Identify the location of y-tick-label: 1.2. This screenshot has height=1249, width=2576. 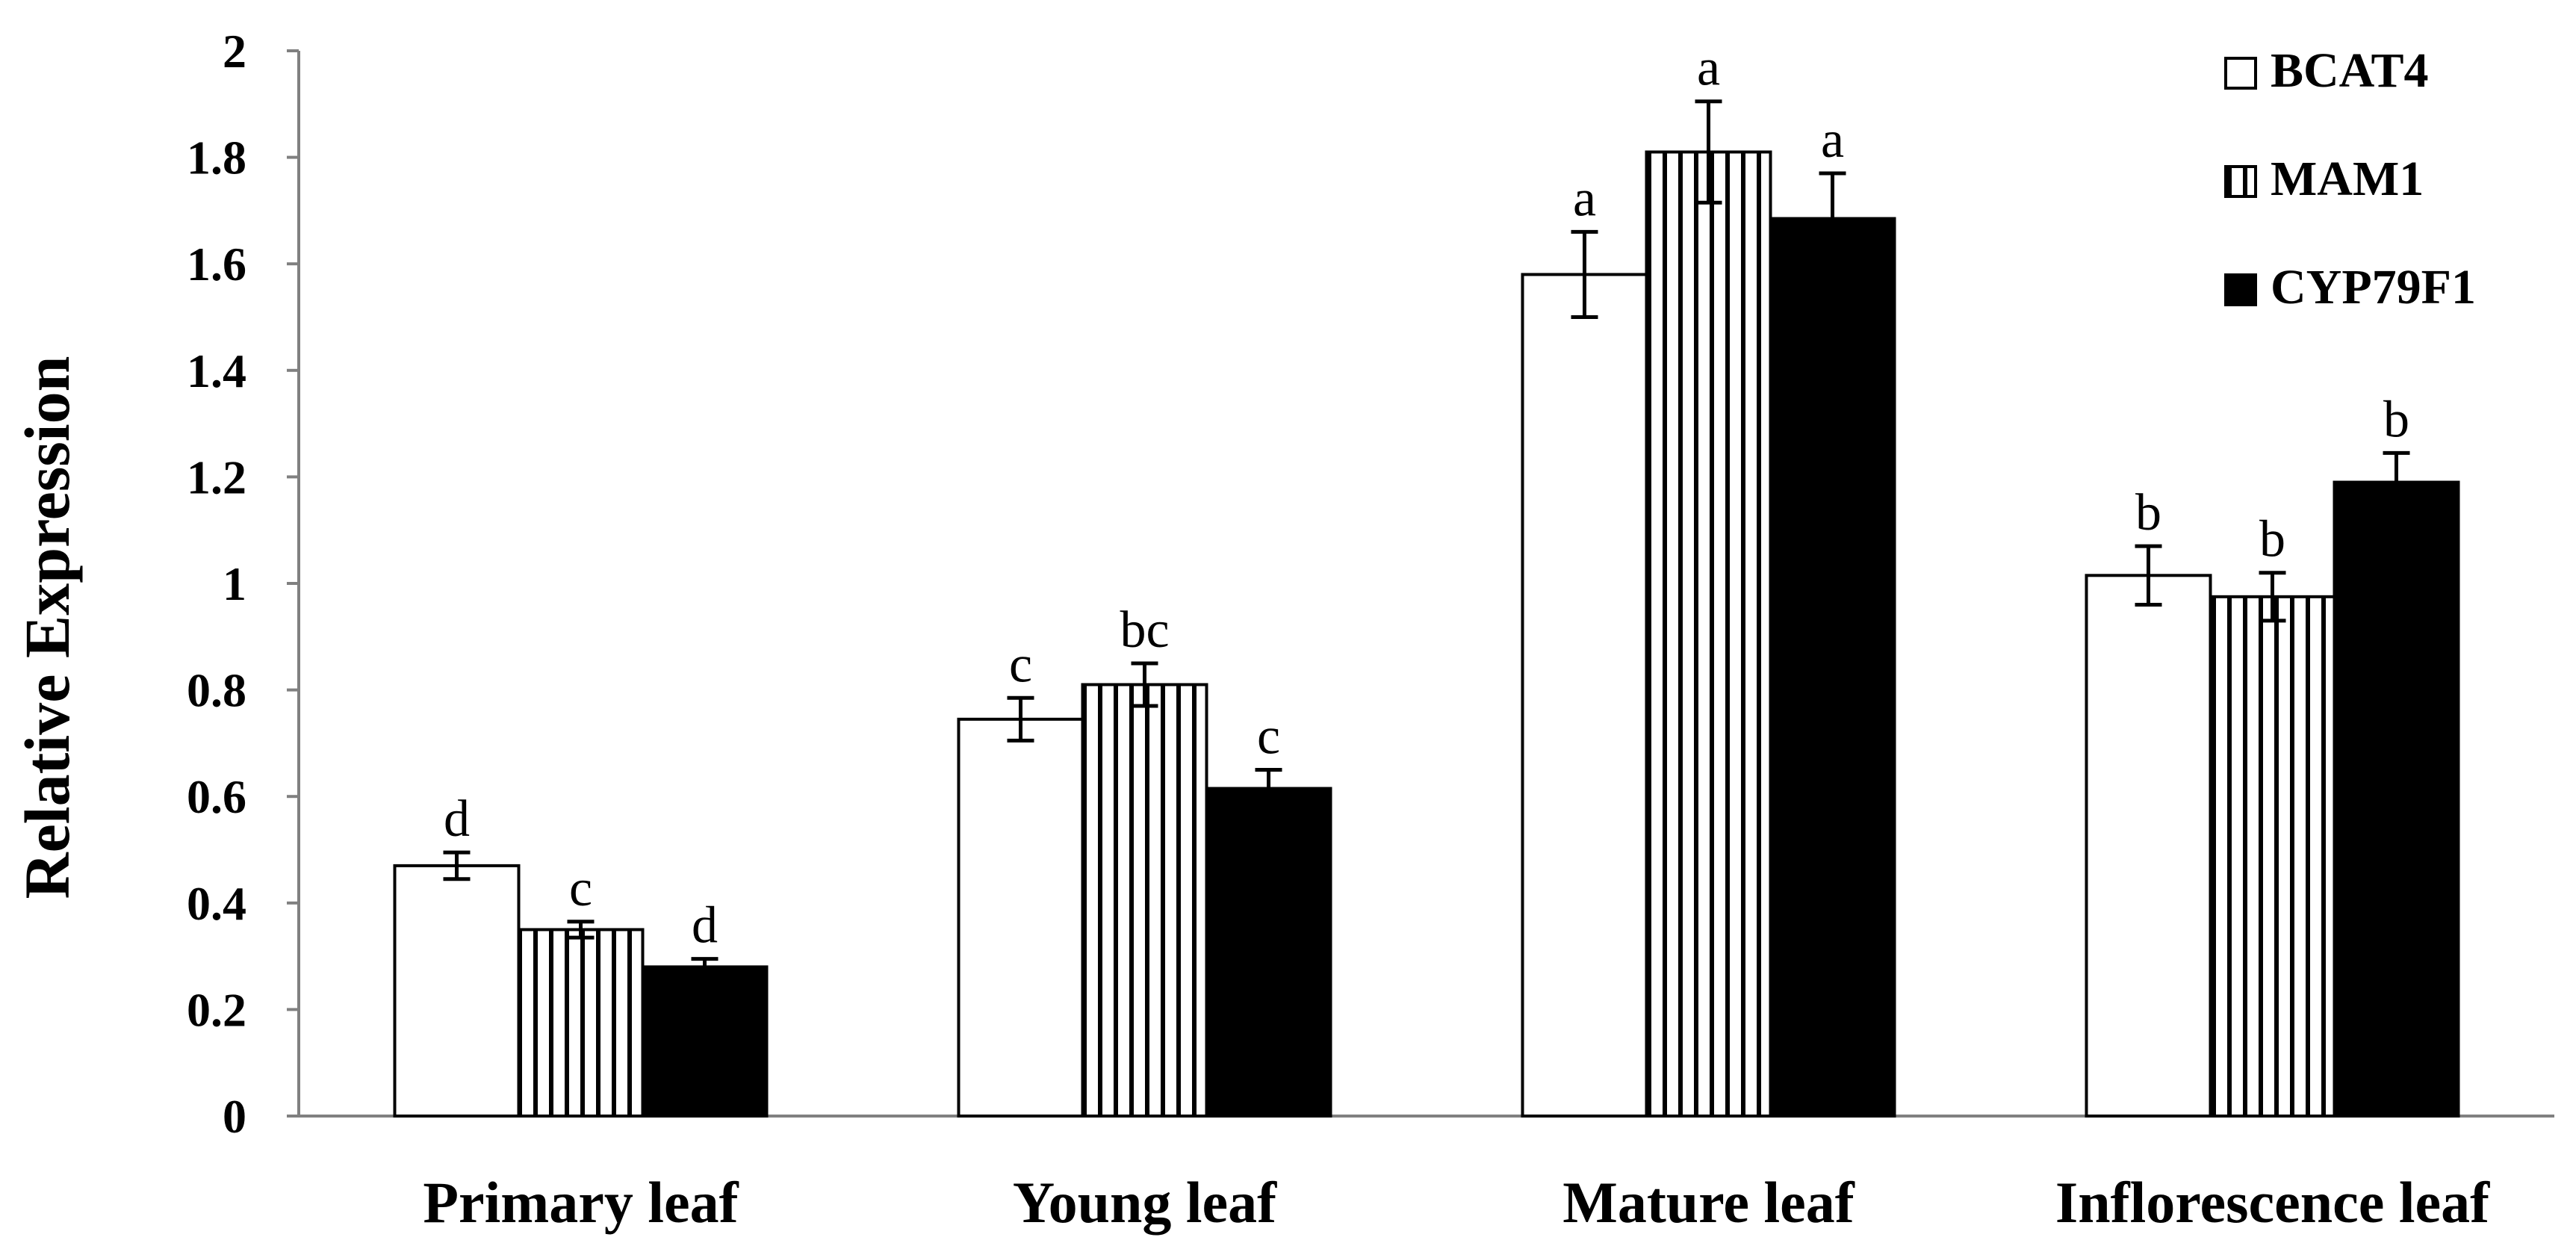
(217, 476).